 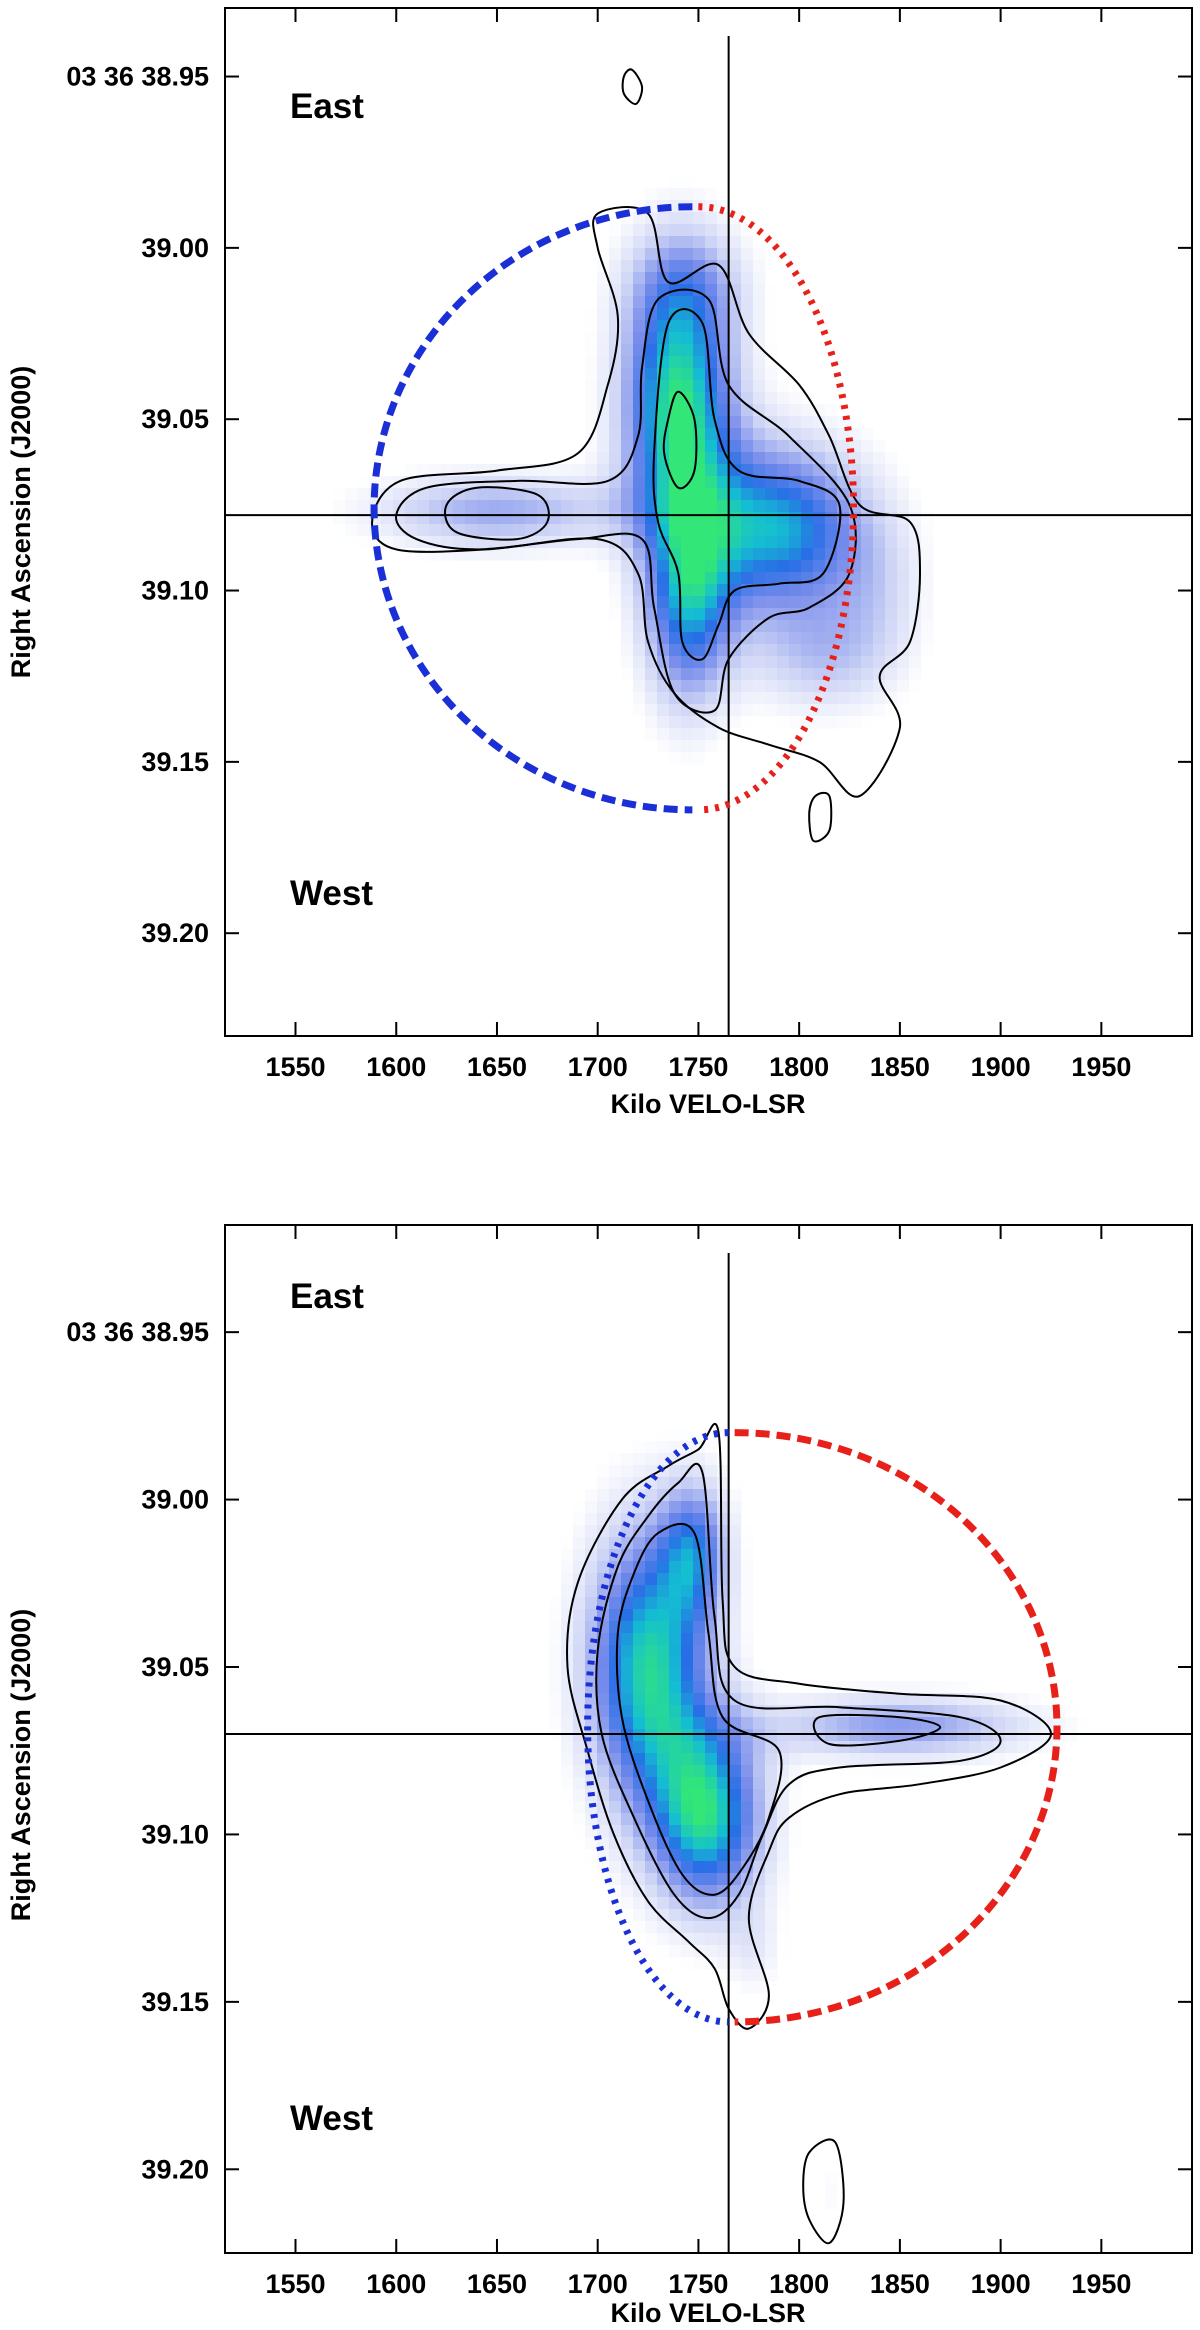 What do you see at coordinates (822, 1727) in the screenshot?
I see `ellipse-bottom` at bounding box center [822, 1727].